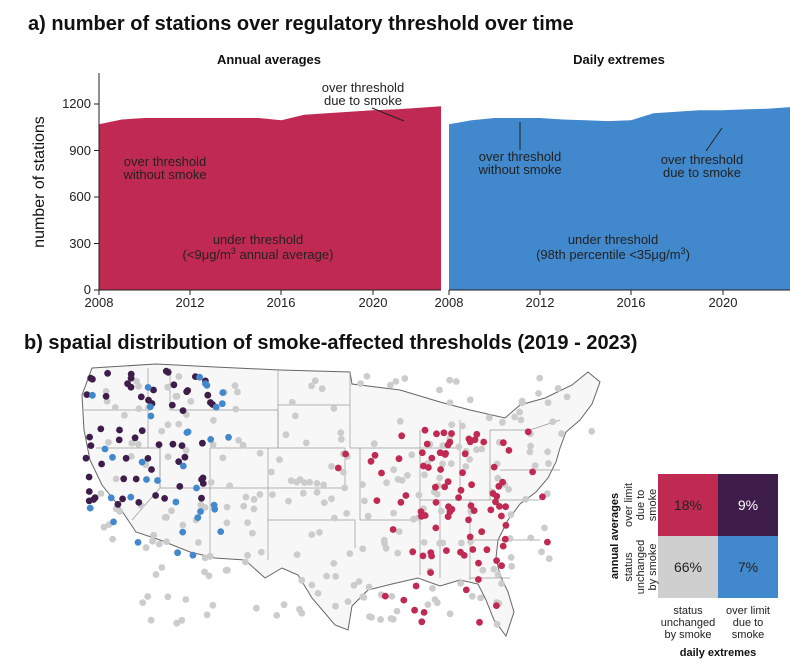  What do you see at coordinates (165, 161) in the screenshot?
I see `label-nosmoke-annual-1: over threshold` at bounding box center [165, 161].